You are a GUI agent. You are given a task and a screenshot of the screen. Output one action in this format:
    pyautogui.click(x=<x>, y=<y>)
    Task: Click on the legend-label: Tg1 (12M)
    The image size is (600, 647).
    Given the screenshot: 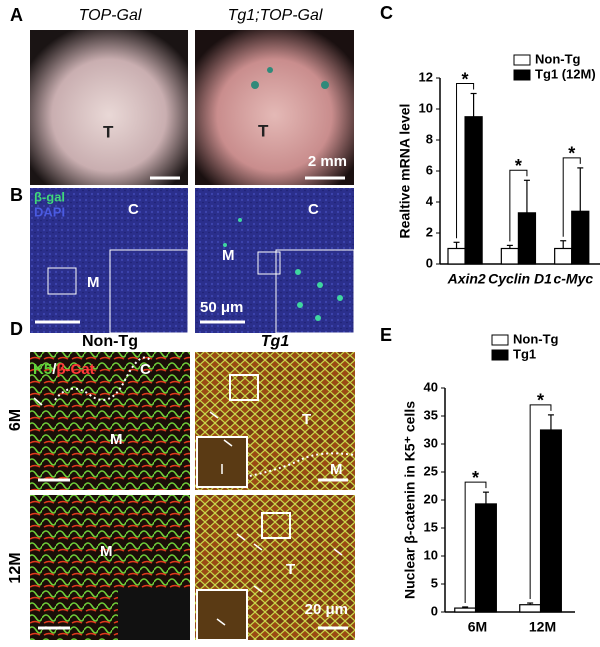 What is the action you would take?
    pyautogui.click(x=565, y=73)
    